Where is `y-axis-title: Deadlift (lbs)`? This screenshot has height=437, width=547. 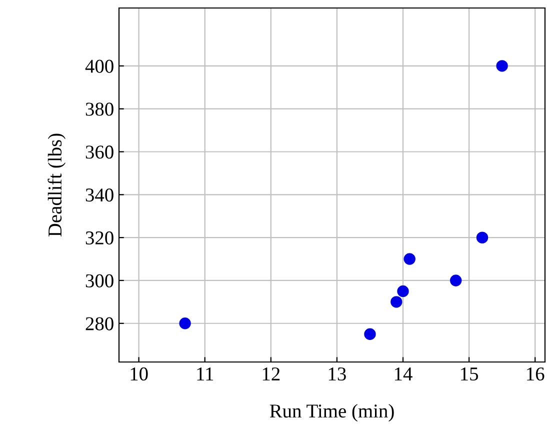
y-axis-title: Deadlift (lbs) is located at coordinates (57, 185).